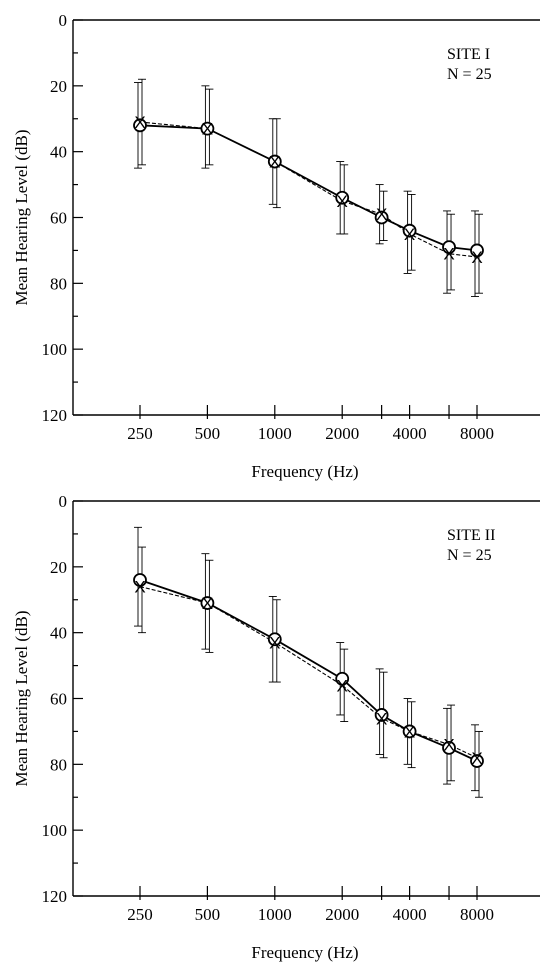 The width and height of the screenshot is (540, 963). What do you see at coordinates (471, 535) in the screenshot?
I see `site-label: SITE II` at bounding box center [471, 535].